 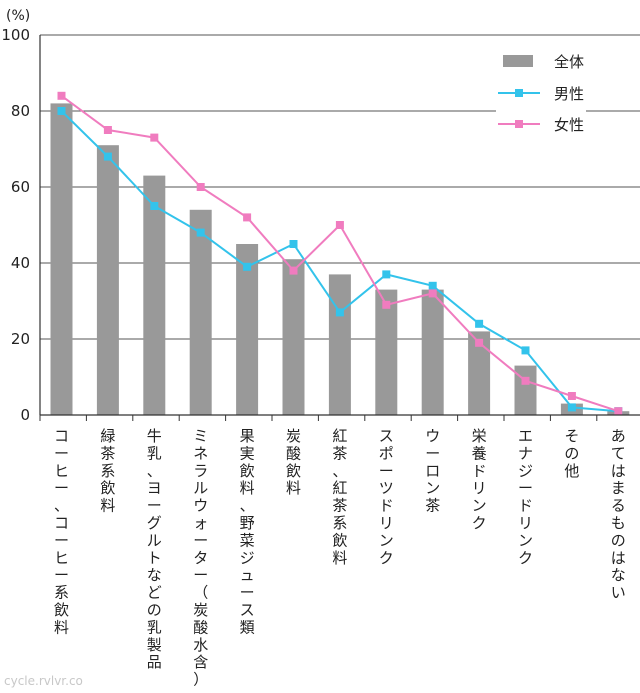 What do you see at coordinates (479, 479) in the screenshot?
I see `category-label: 栄養ドリンク` at bounding box center [479, 479].